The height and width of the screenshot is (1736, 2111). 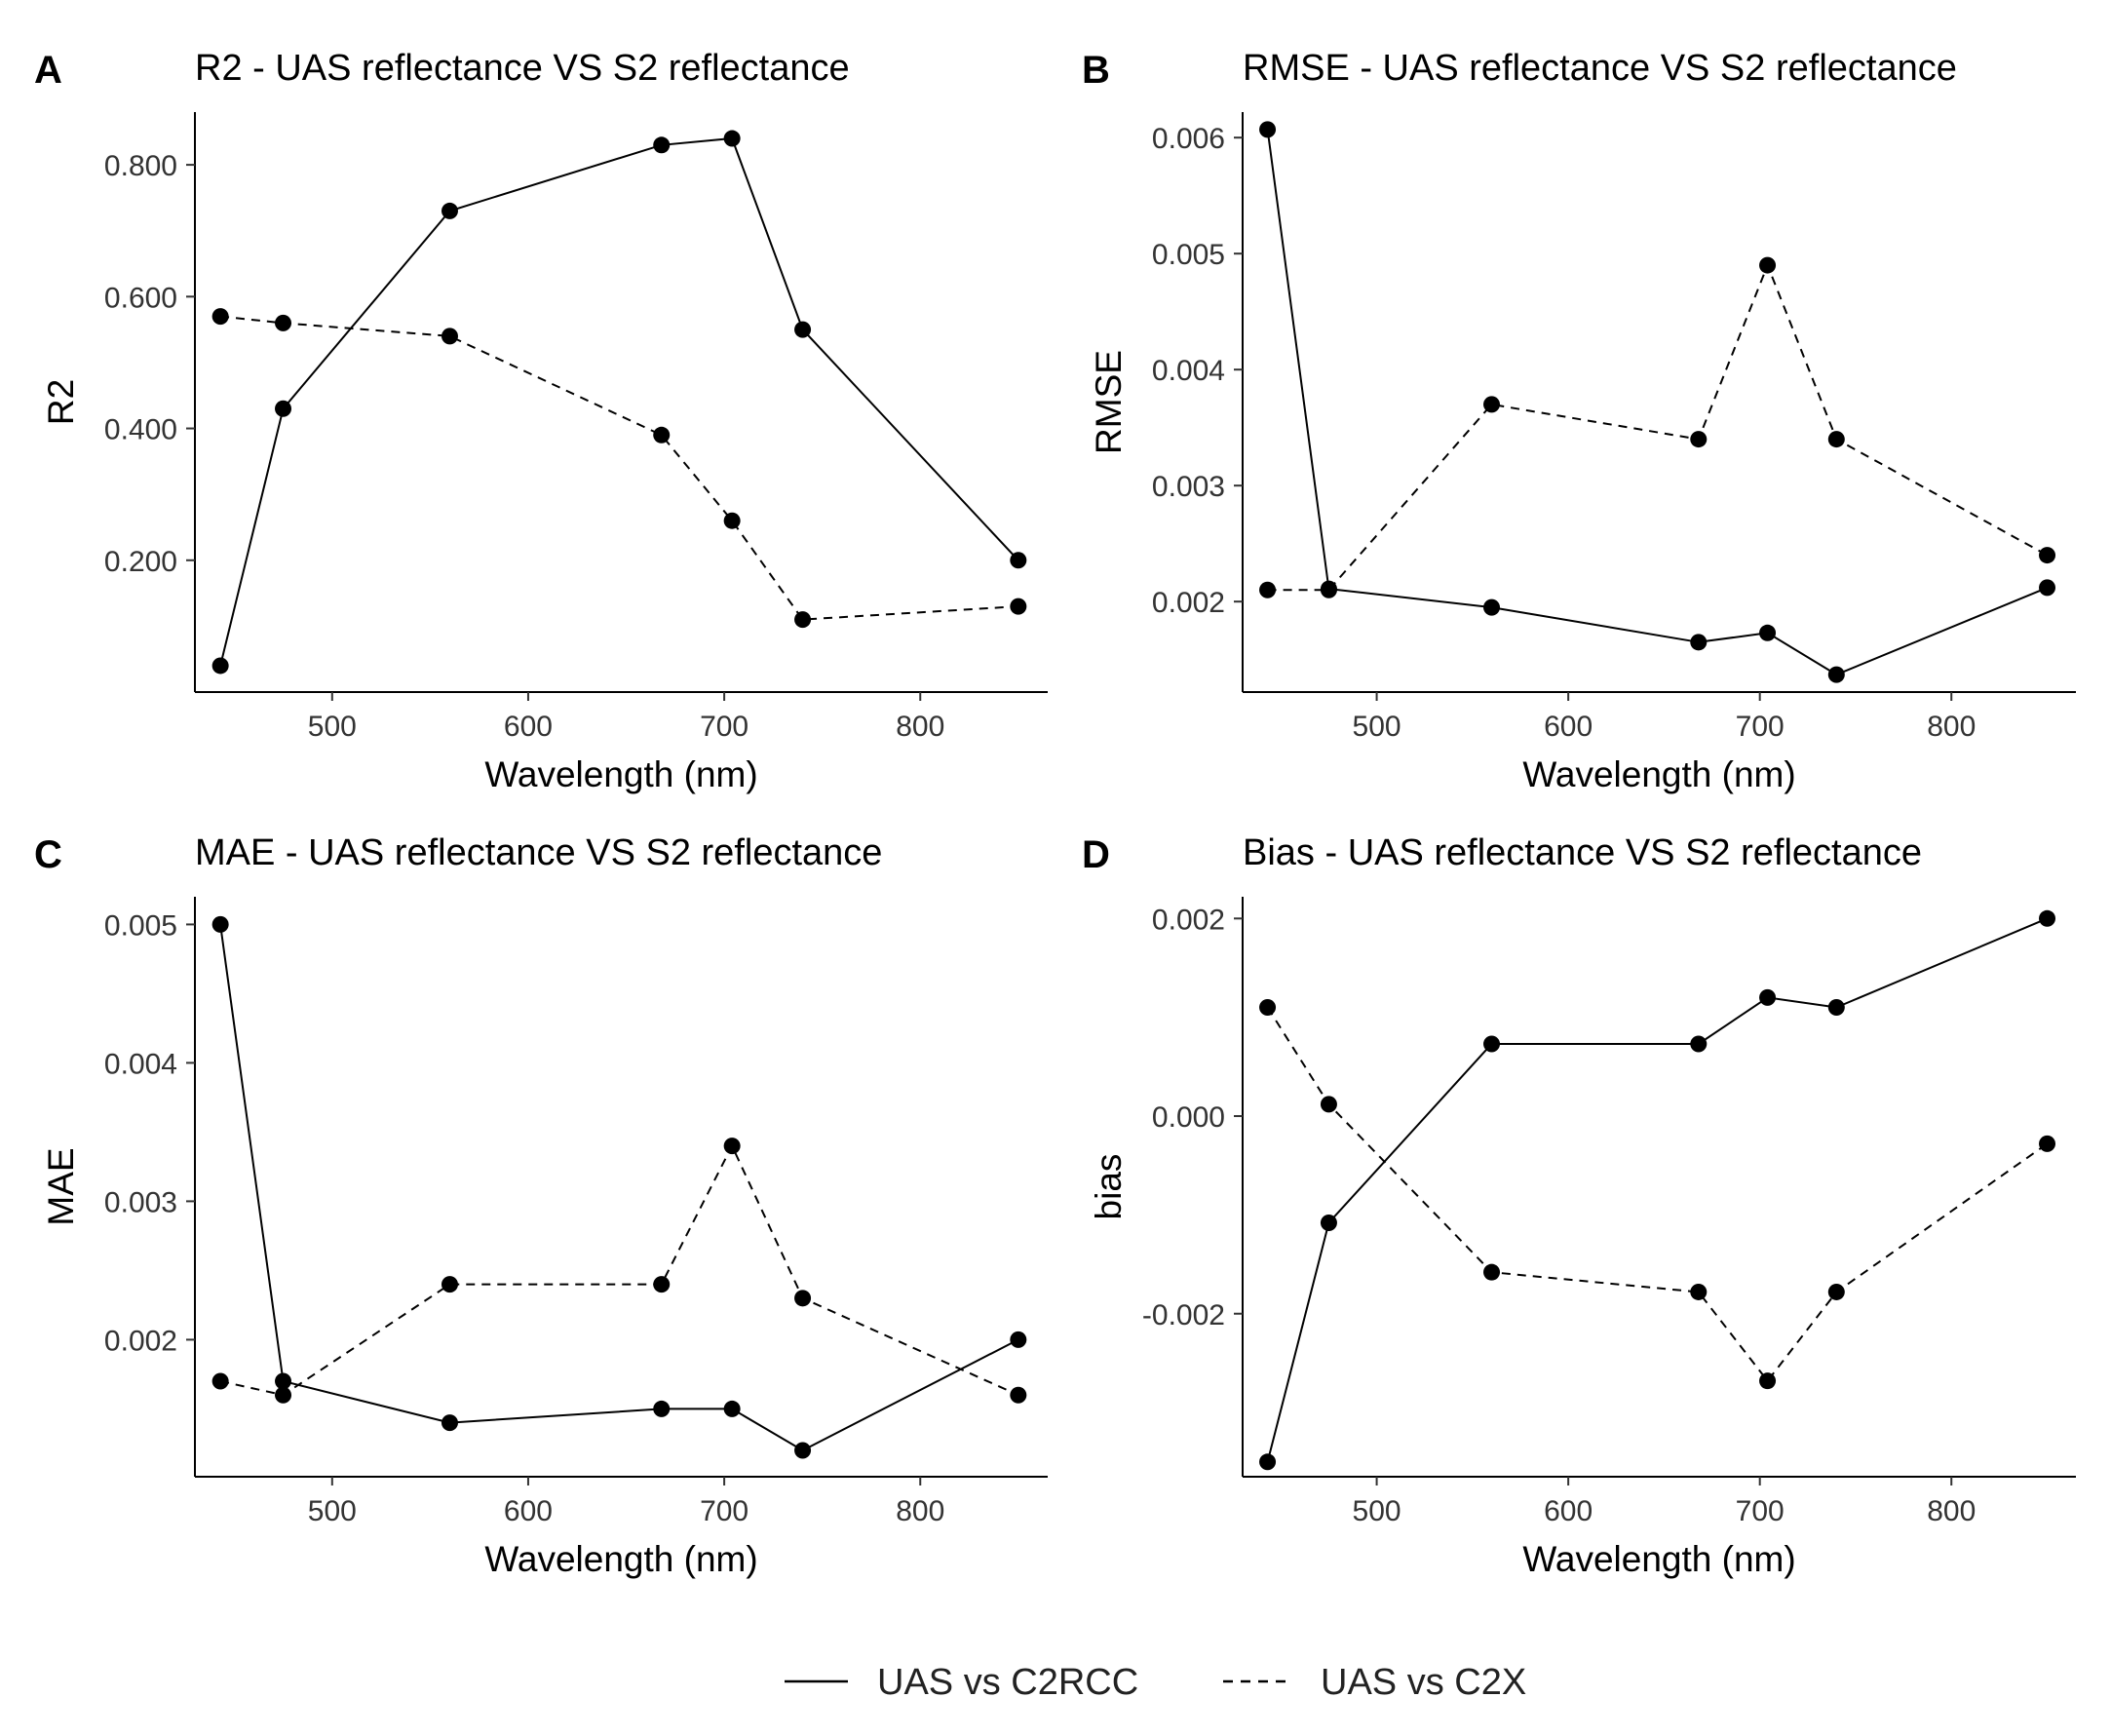 I want to click on panel-title: R2 - UAS reflectance VS S2 reflectance, so click(x=522, y=68).